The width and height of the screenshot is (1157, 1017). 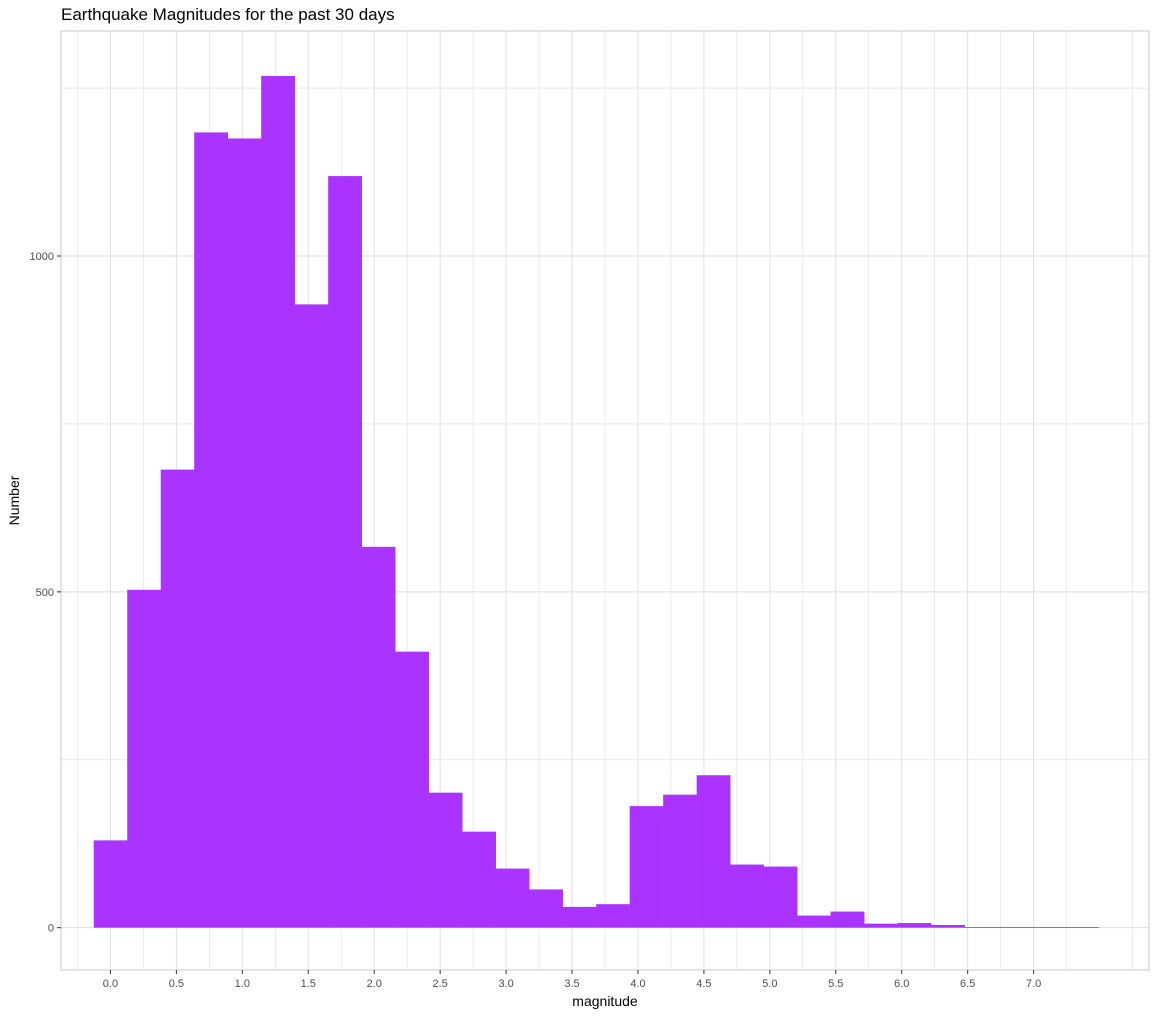 I want to click on x-tick-label: 2.0, so click(x=374, y=984).